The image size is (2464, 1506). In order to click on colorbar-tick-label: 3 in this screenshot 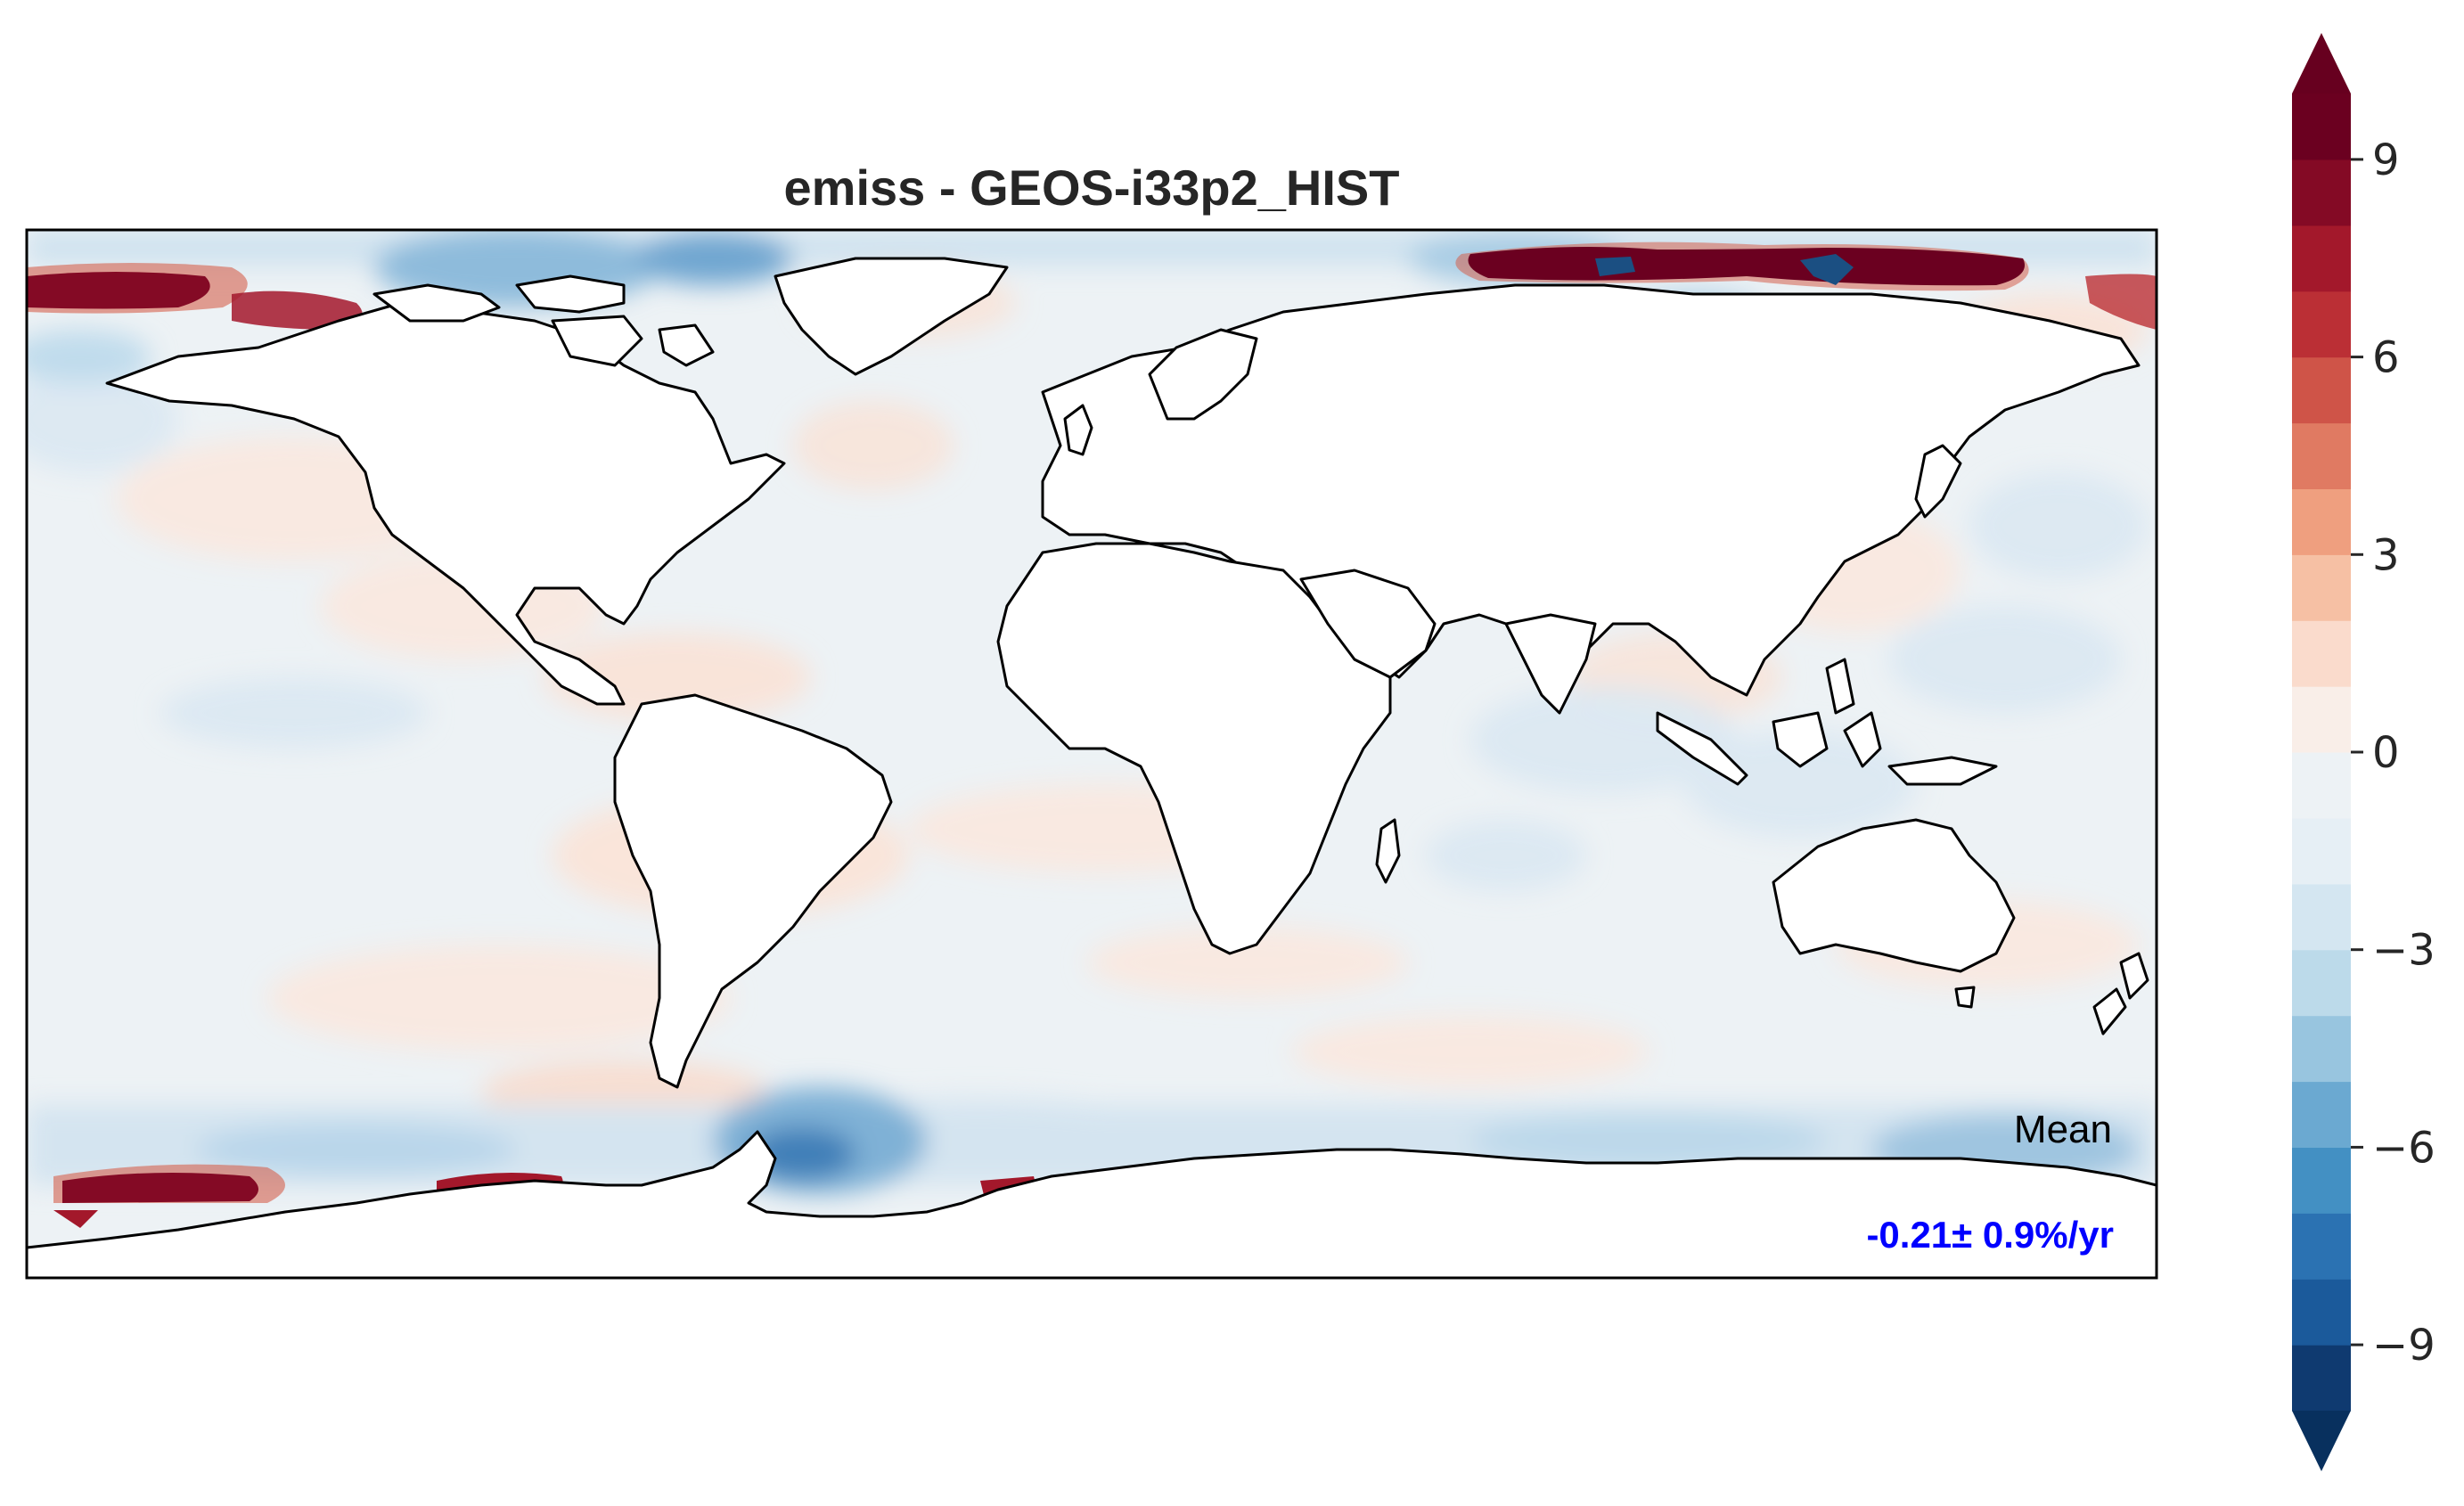, I will do `click(2386, 555)`.